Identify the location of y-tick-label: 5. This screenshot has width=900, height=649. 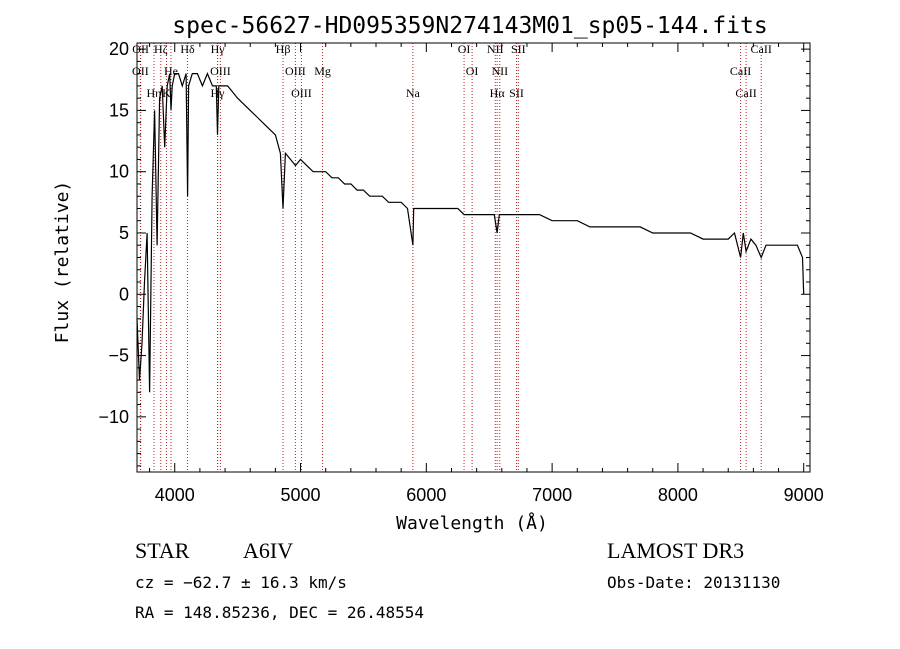
(124, 233).